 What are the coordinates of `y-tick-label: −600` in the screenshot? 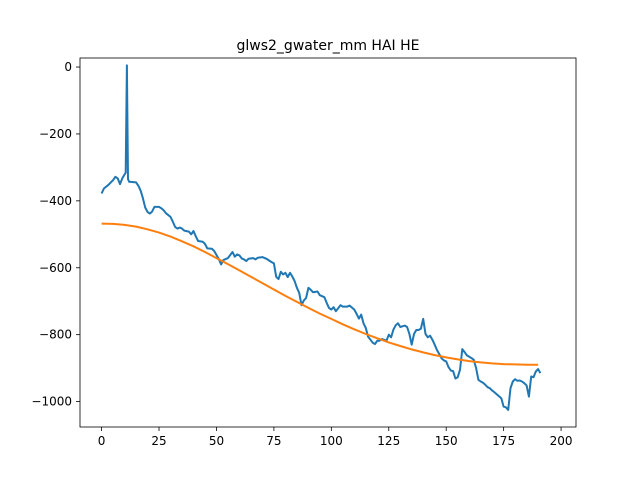 It's located at (55, 268).